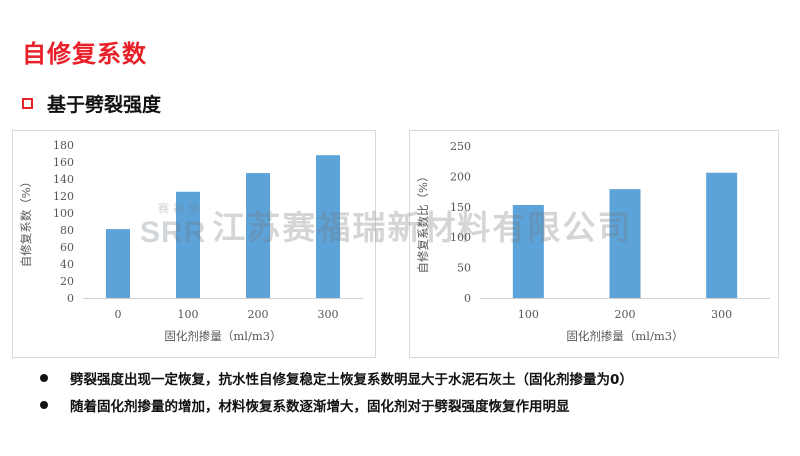 The height and width of the screenshot is (456, 800). What do you see at coordinates (27, 103) in the screenshot?
I see `square-bullet-icon` at bounding box center [27, 103].